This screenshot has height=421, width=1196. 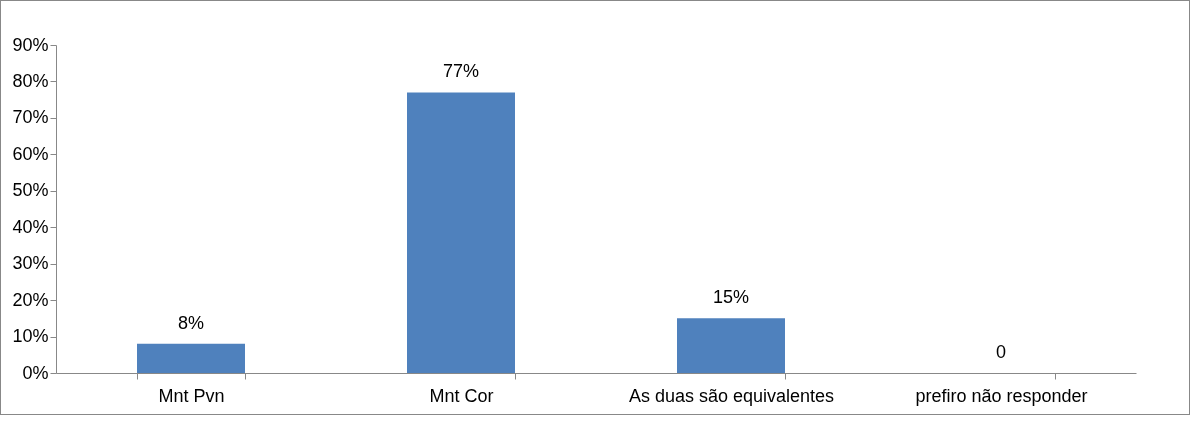 I want to click on y-tick-label: 80%, so click(x=30, y=80).